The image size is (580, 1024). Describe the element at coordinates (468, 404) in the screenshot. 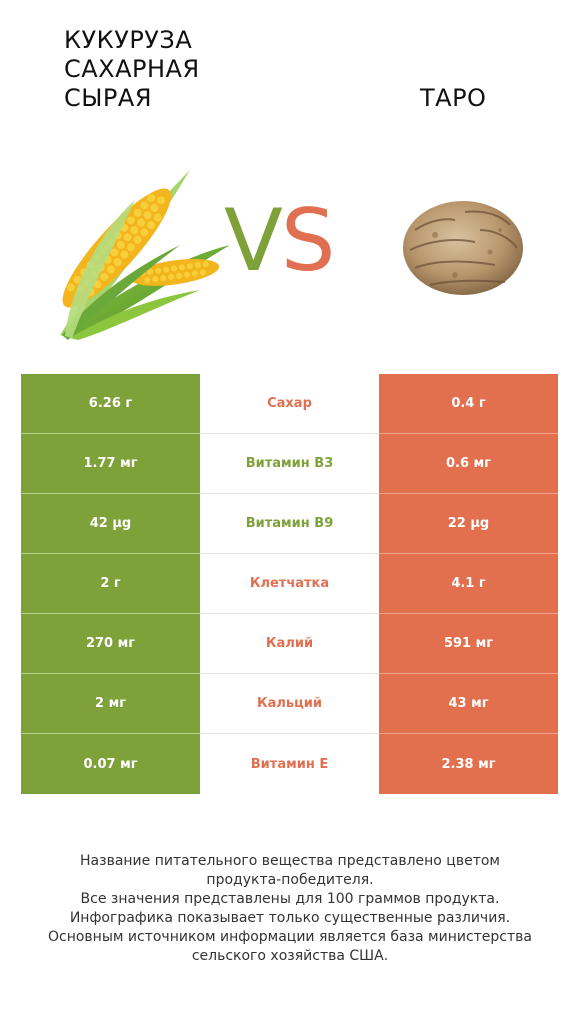

I see `right-value: 0.4 г` at that location.